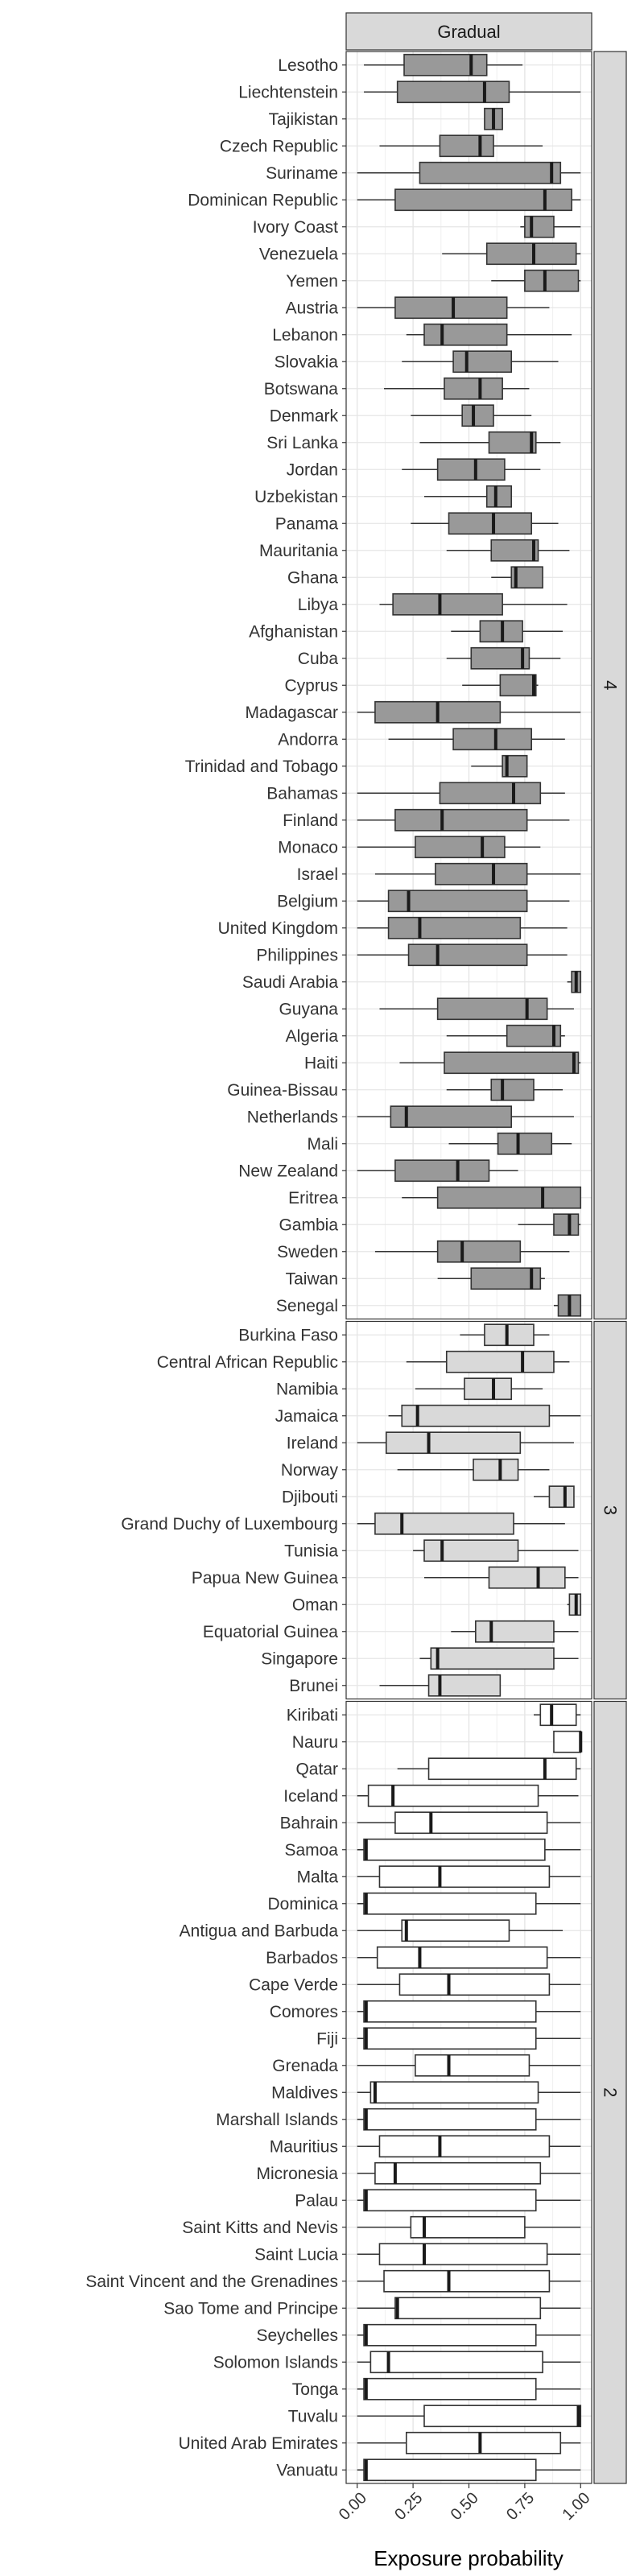  Describe the element at coordinates (471, 469) in the screenshot. I see `box-jordan` at that location.